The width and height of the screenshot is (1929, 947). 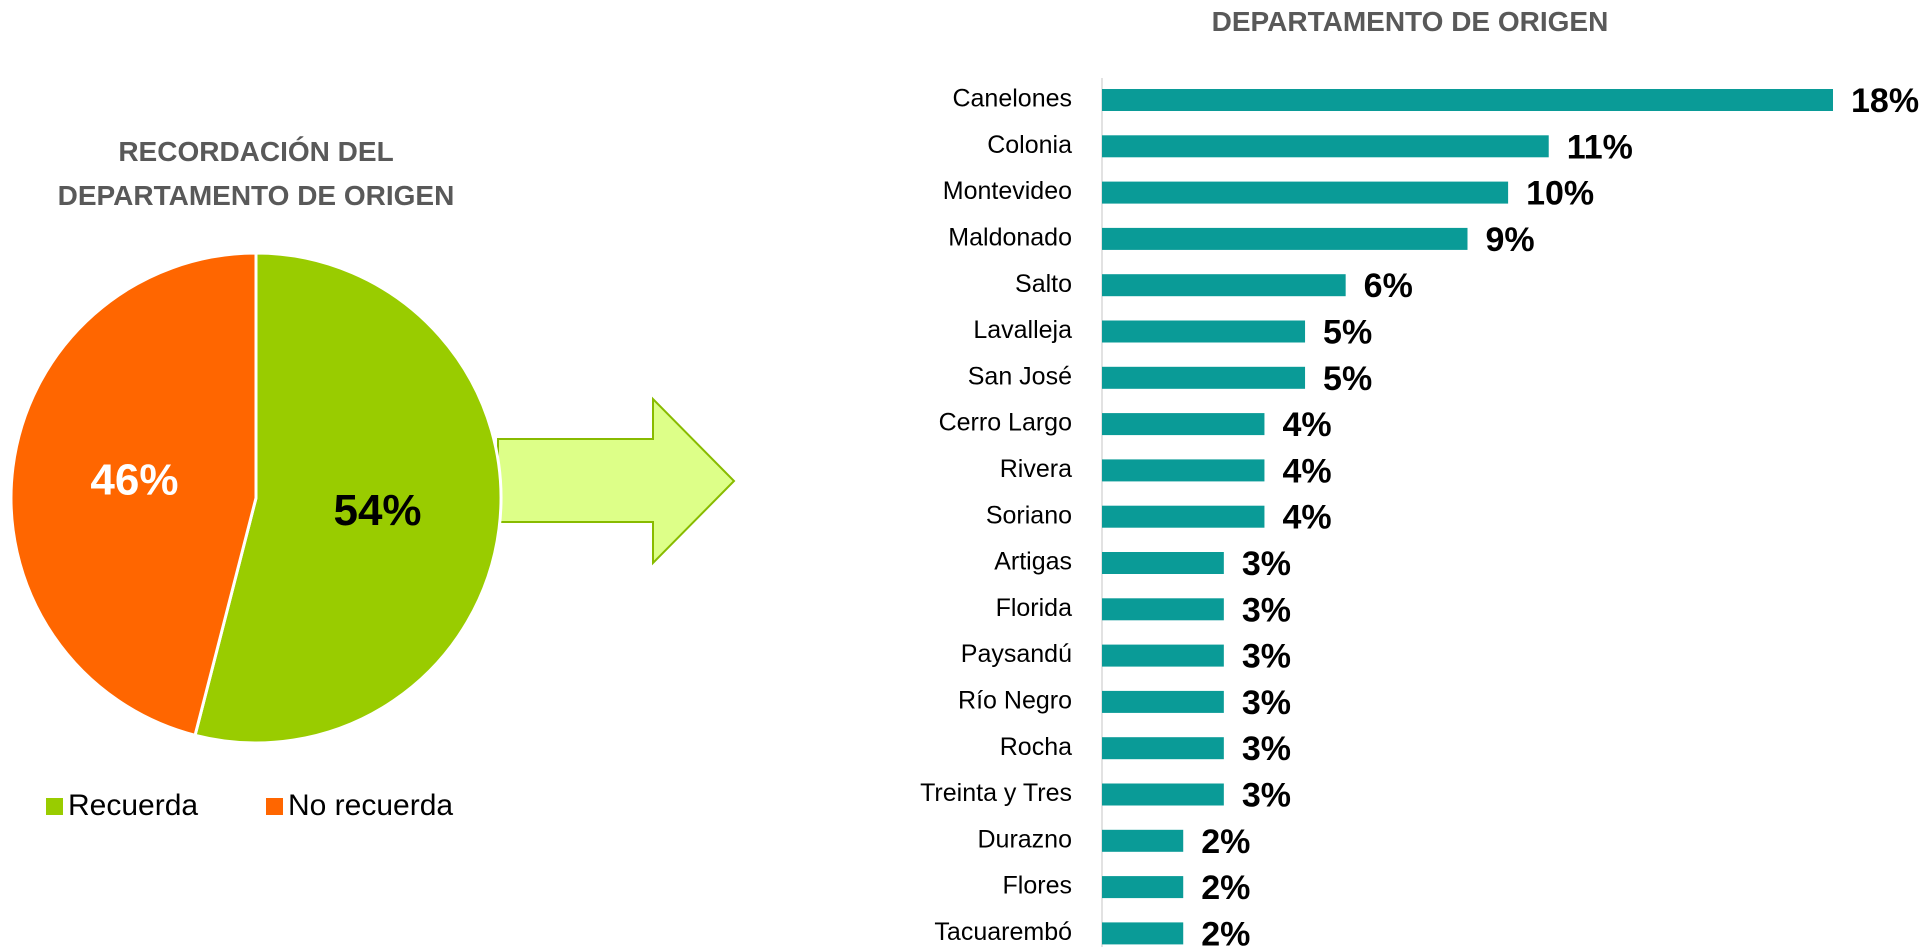 What do you see at coordinates (1022, 330) in the screenshot?
I see `category-label: Lavalleja` at bounding box center [1022, 330].